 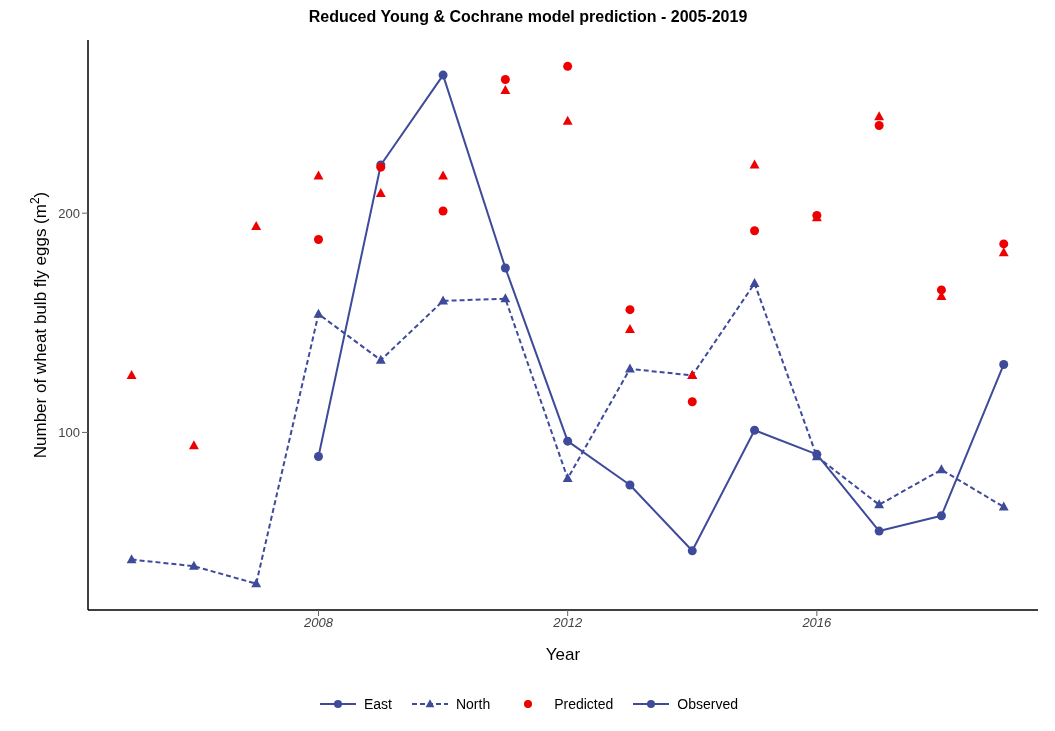 What do you see at coordinates (708, 704) in the screenshot?
I see `text: Observed` at bounding box center [708, 704].